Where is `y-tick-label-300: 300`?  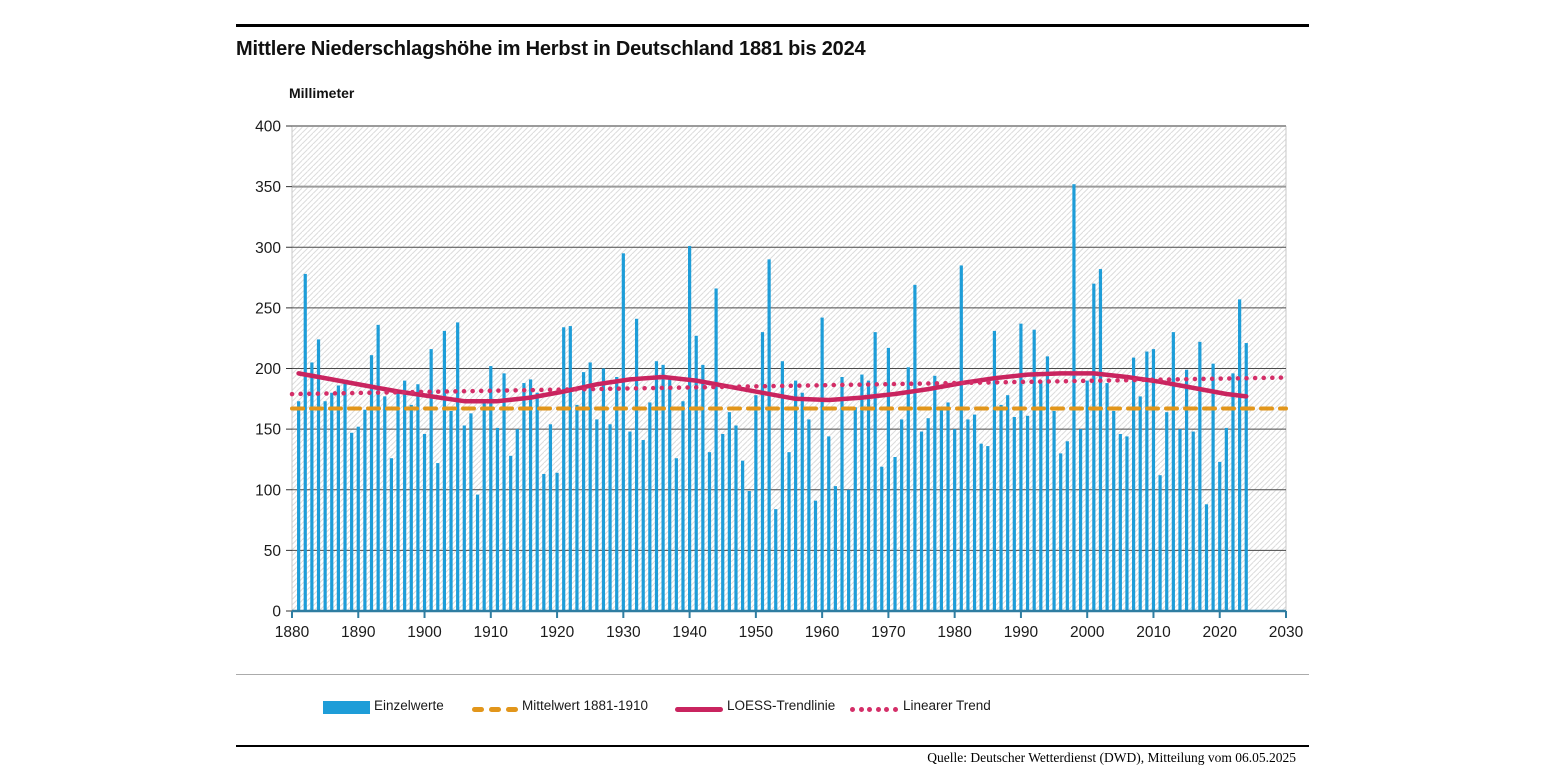
y-tick-label-300: 300 is located at coordinates (268, 248).